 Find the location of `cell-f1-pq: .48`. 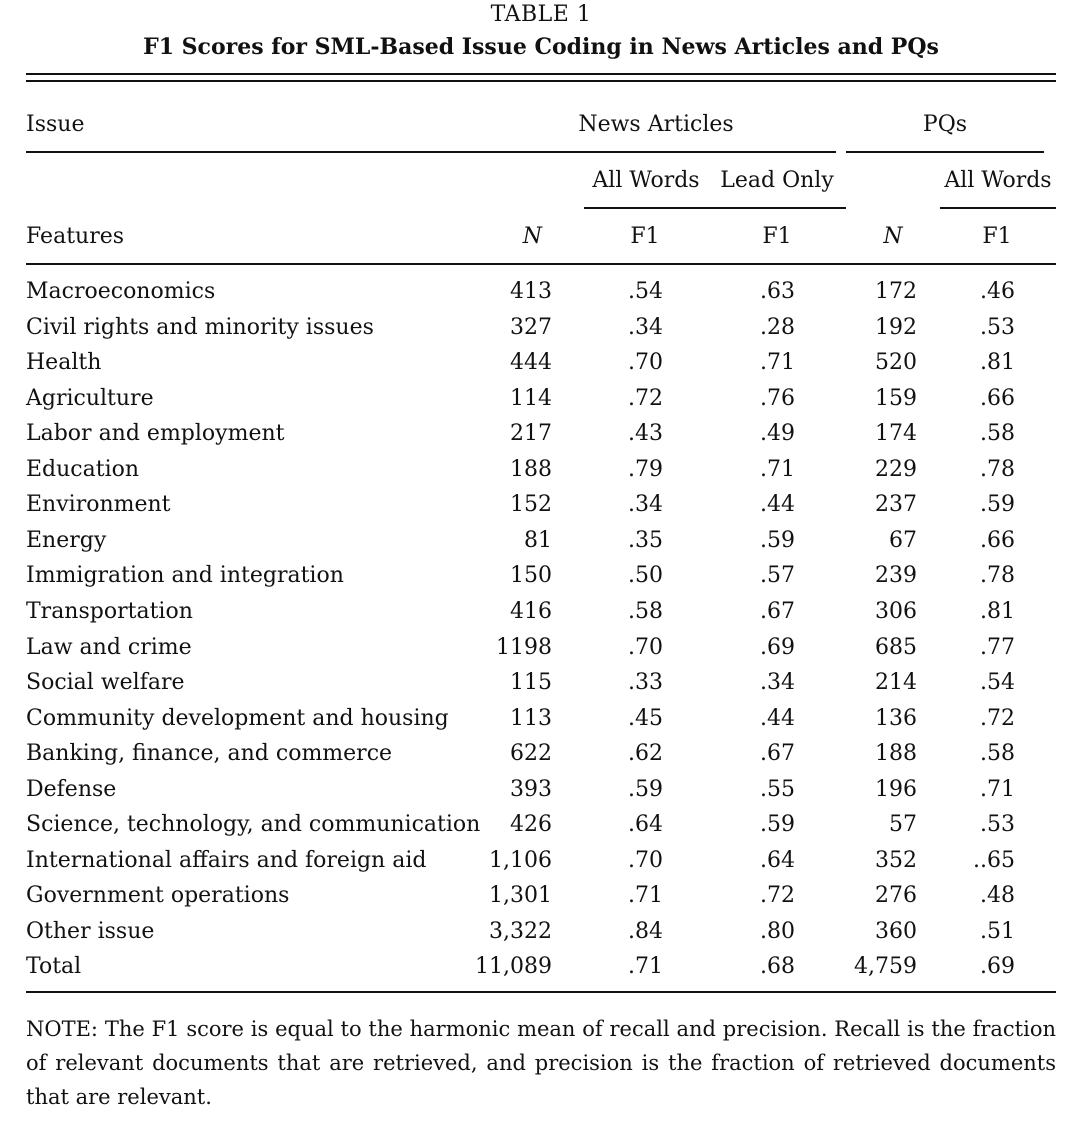

cell-f1-pq: .48 is located at coordinates (997, 896).